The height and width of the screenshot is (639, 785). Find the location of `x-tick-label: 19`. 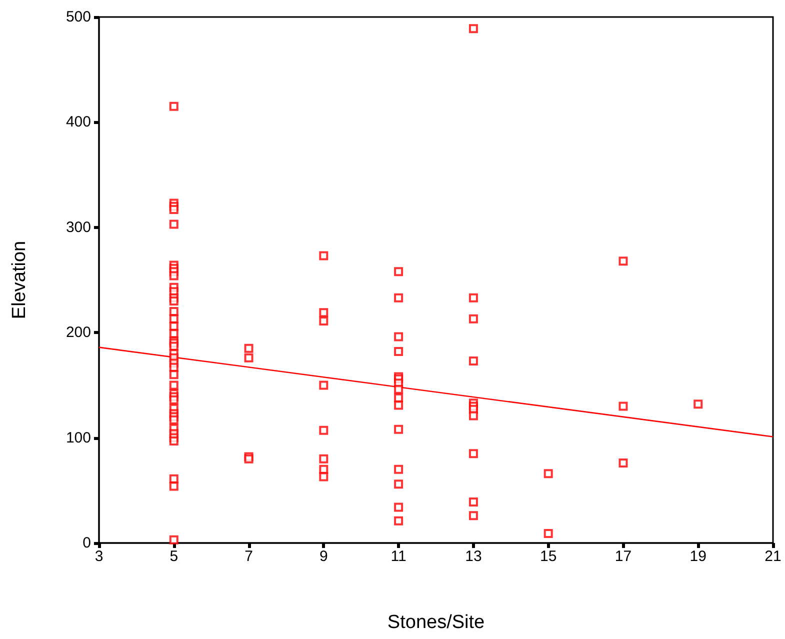

x-tick-label: 19 is located at coordinates (698, 556).